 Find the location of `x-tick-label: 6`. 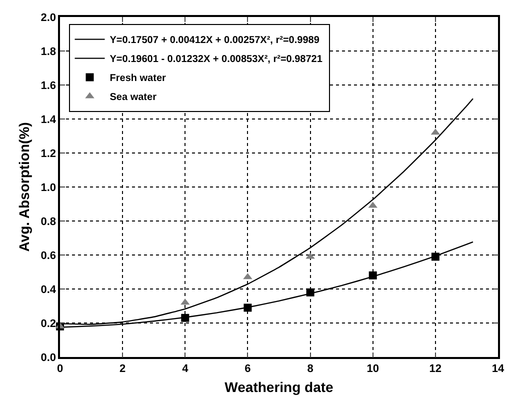

x-tick-label: 6 is located at coordinates (247, 368).